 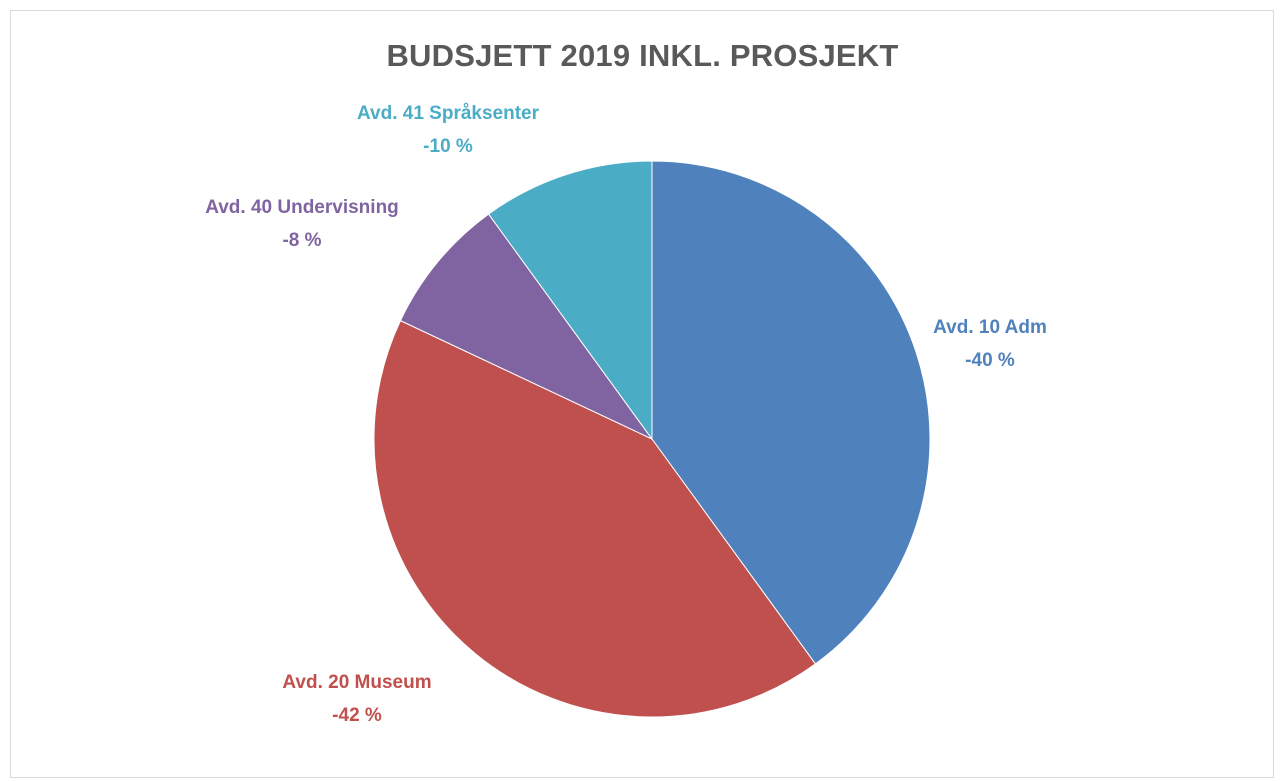 I want to click on pie-slice-avd-41-spraksenter, so click(x=570, y=300).